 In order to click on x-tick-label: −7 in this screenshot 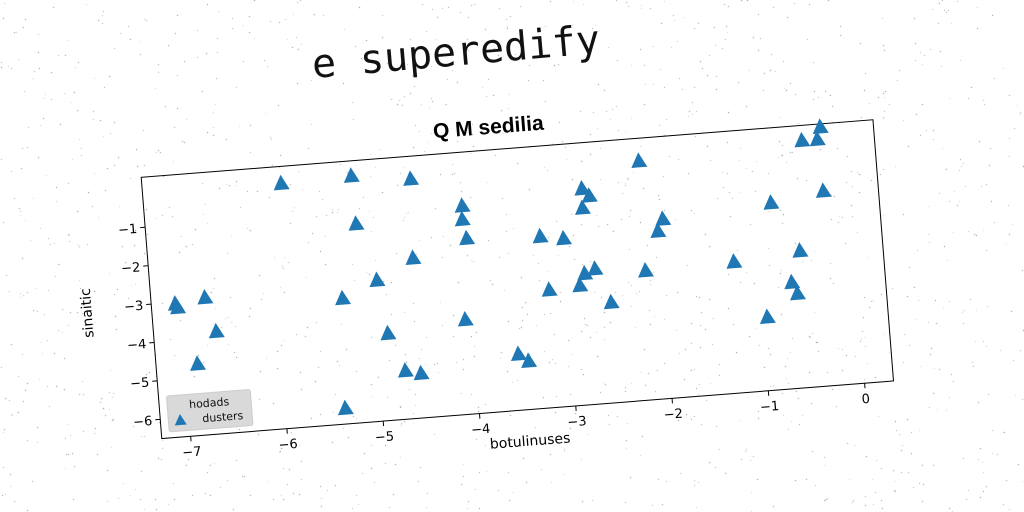, I will do `click(192, 452)`.